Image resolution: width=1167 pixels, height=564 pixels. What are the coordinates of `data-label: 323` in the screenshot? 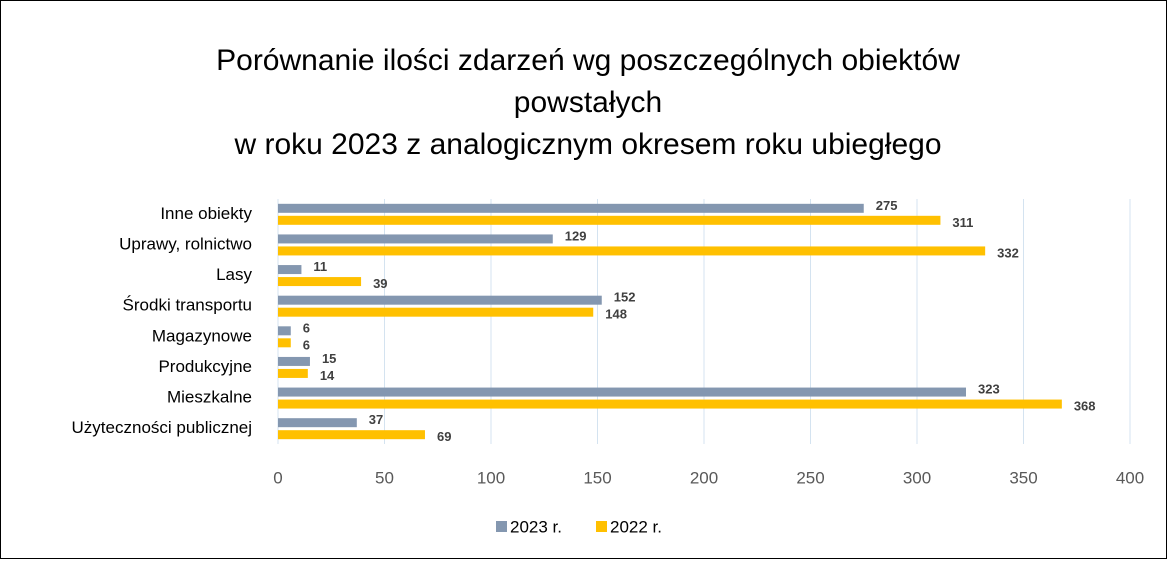 It's located at (989, 389).